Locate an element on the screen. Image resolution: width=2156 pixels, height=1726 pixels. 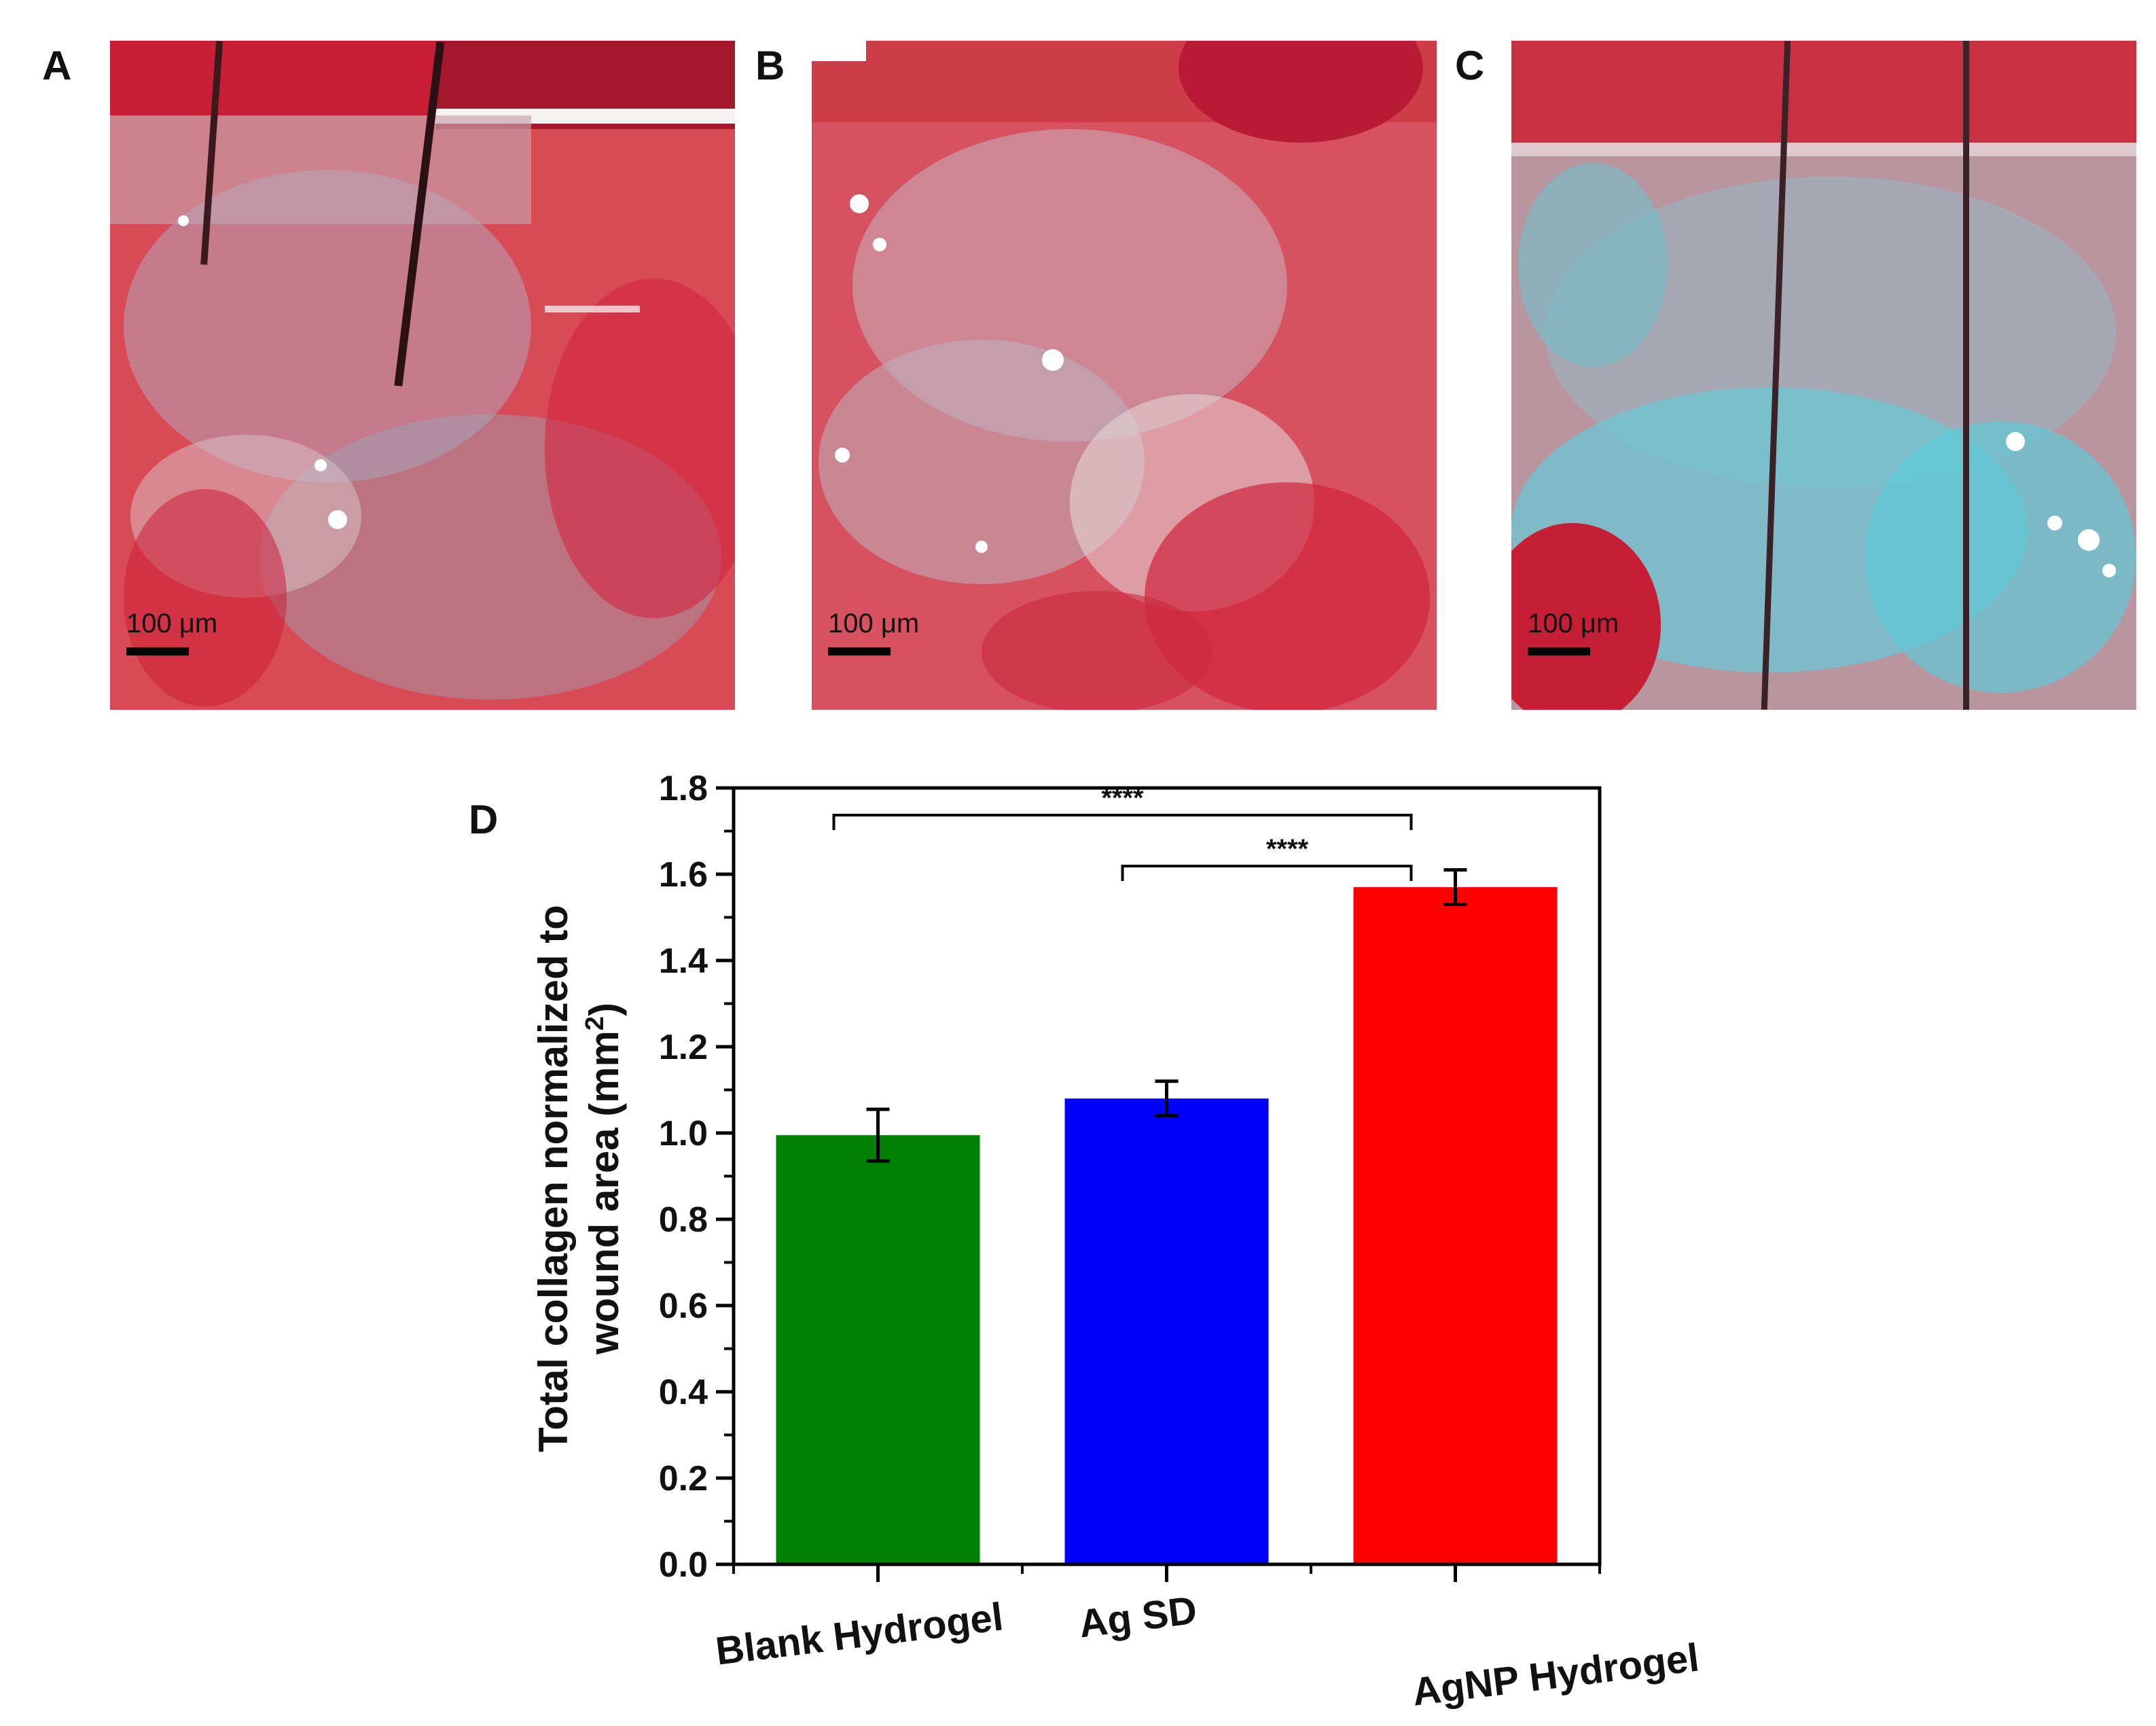
y-tick-label-8: 1.6 is located at coordinates (683, 875).